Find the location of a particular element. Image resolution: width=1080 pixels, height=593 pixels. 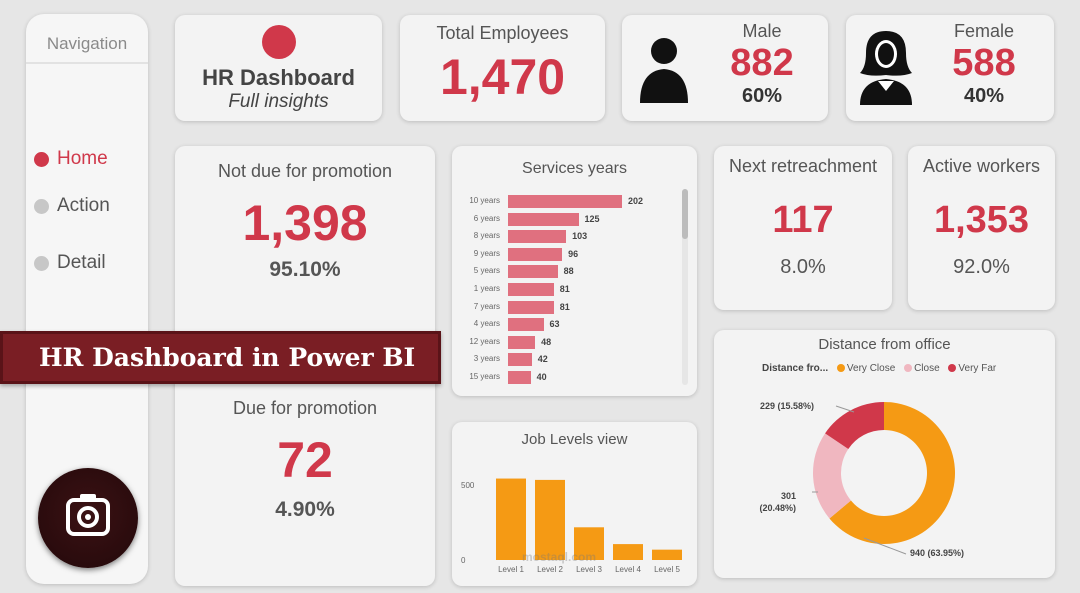

nav-item-detail: Detail is located at coordinates (70, 263).